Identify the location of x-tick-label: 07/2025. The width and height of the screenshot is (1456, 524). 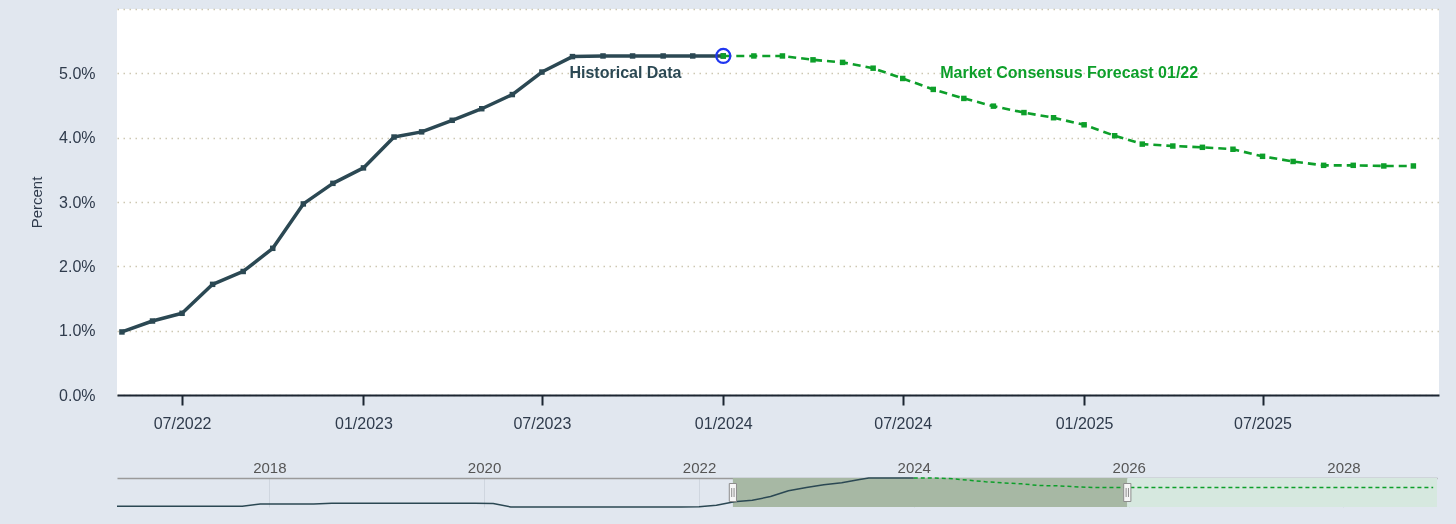
(1263, 423).